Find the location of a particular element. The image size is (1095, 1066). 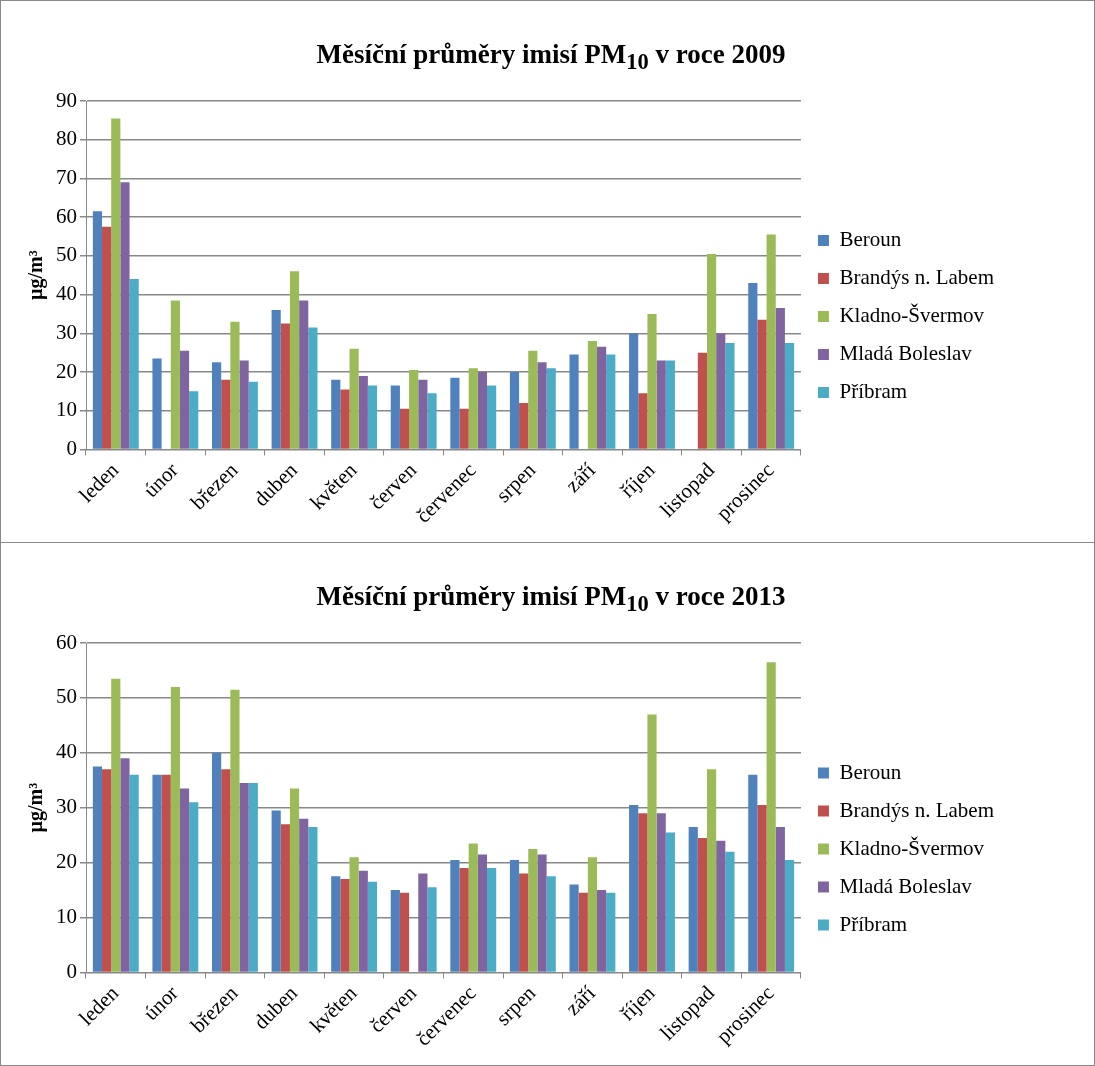

y-tick-label: 40 is located at coordinates (66, 751).